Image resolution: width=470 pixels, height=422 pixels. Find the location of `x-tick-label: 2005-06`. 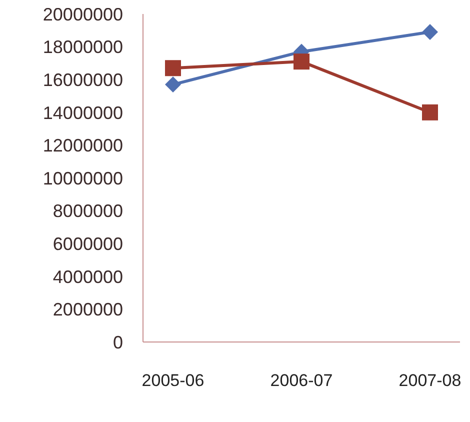

x-tick-label: 2005-06 is located at coordinates (173, 380).